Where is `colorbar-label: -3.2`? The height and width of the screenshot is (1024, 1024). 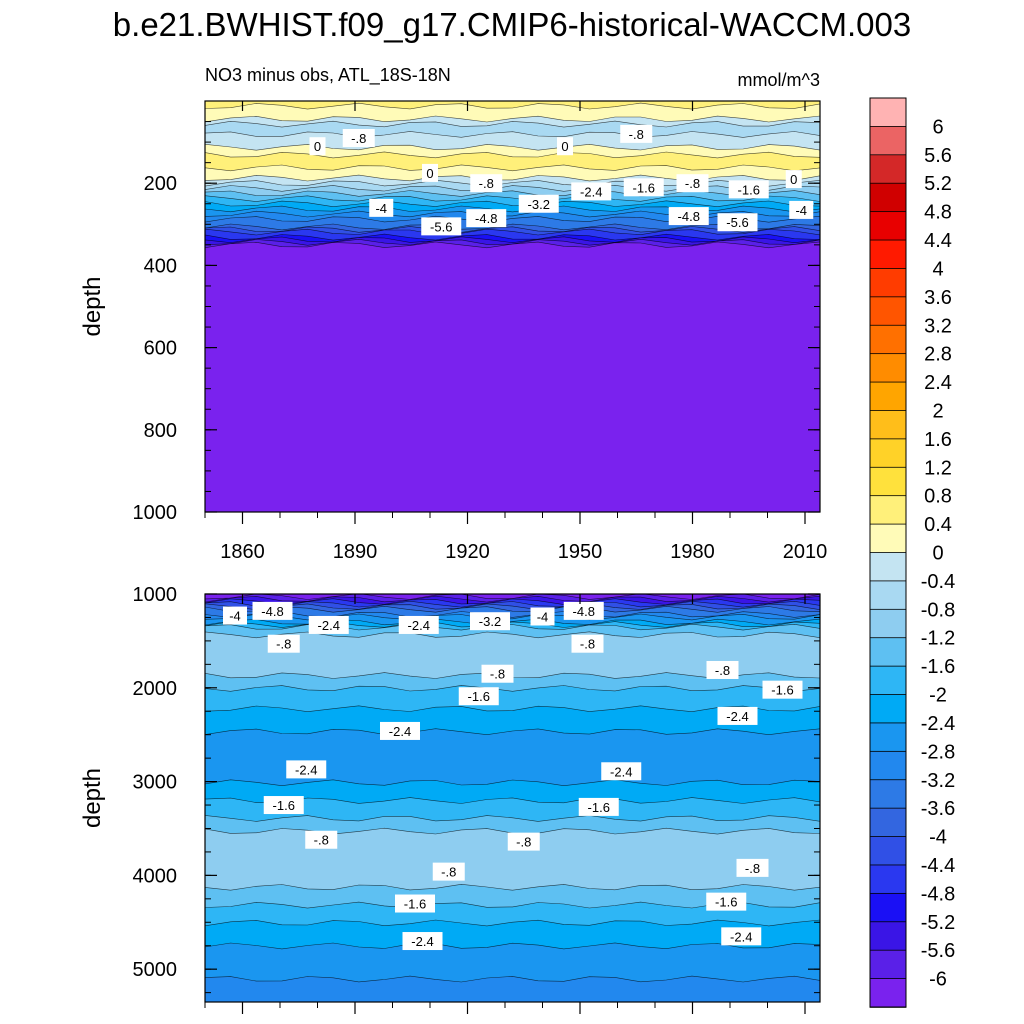 colorbar-label: -3.2 is located at coordinates (938, 781).